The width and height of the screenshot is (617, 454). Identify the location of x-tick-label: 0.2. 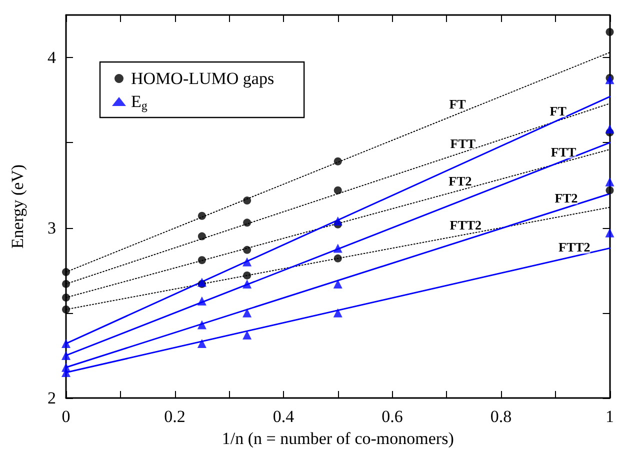
(175, 416).